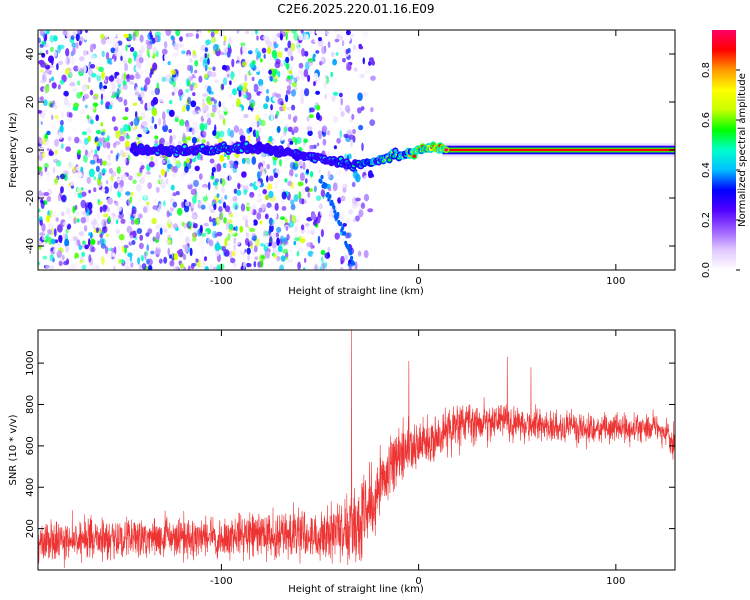  Describe the element at coordinates (355, 9) in the screenshot. I see `chart-title: C2E6.2025.220.01.16.E09` at that location.